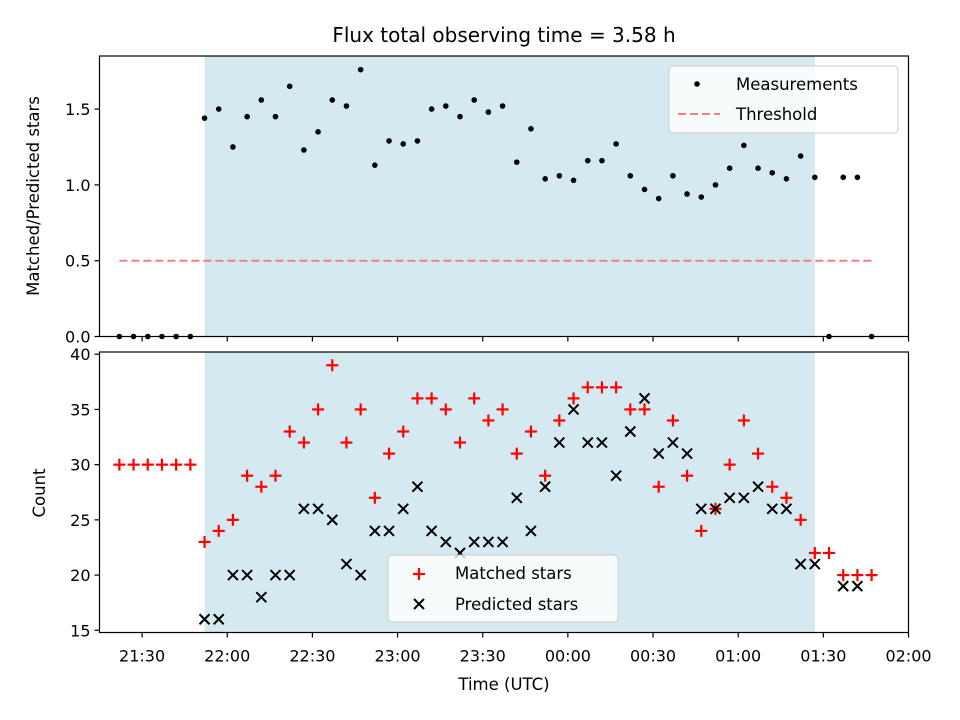  Describe the element at coordinates (776, 114) in the screenshot. I see `legend-threshold-label: Threshold` at that location.